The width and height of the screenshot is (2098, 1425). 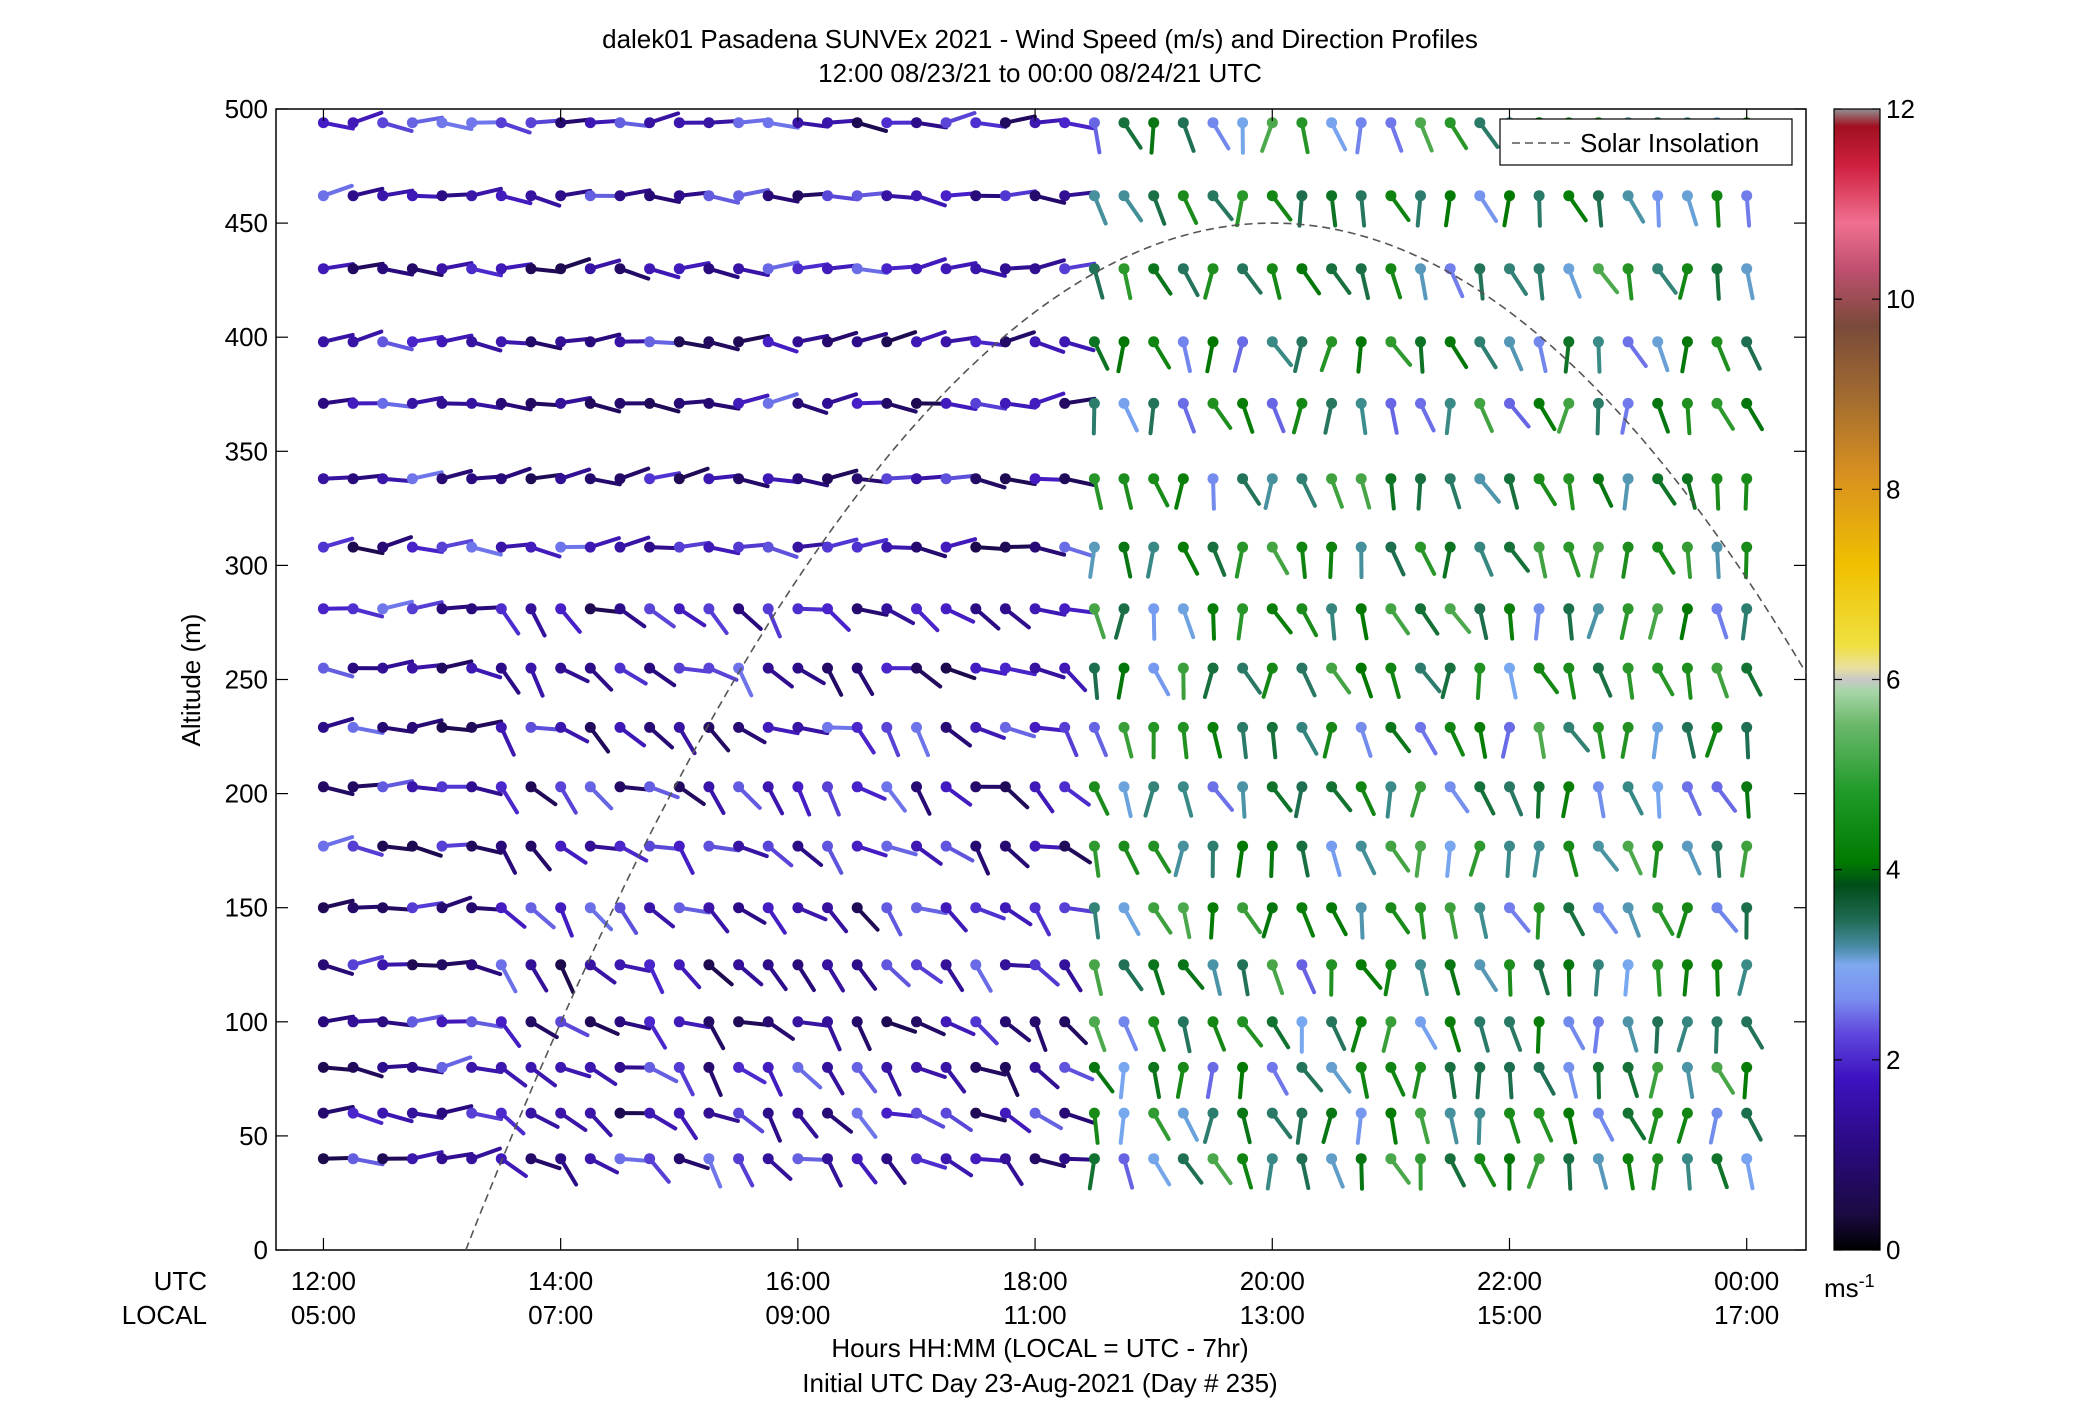 What do you see at coordinates (164, 1315) in the screenshot?
I see `row-label-local: LOCAL` at bounding box center [164, 1315].